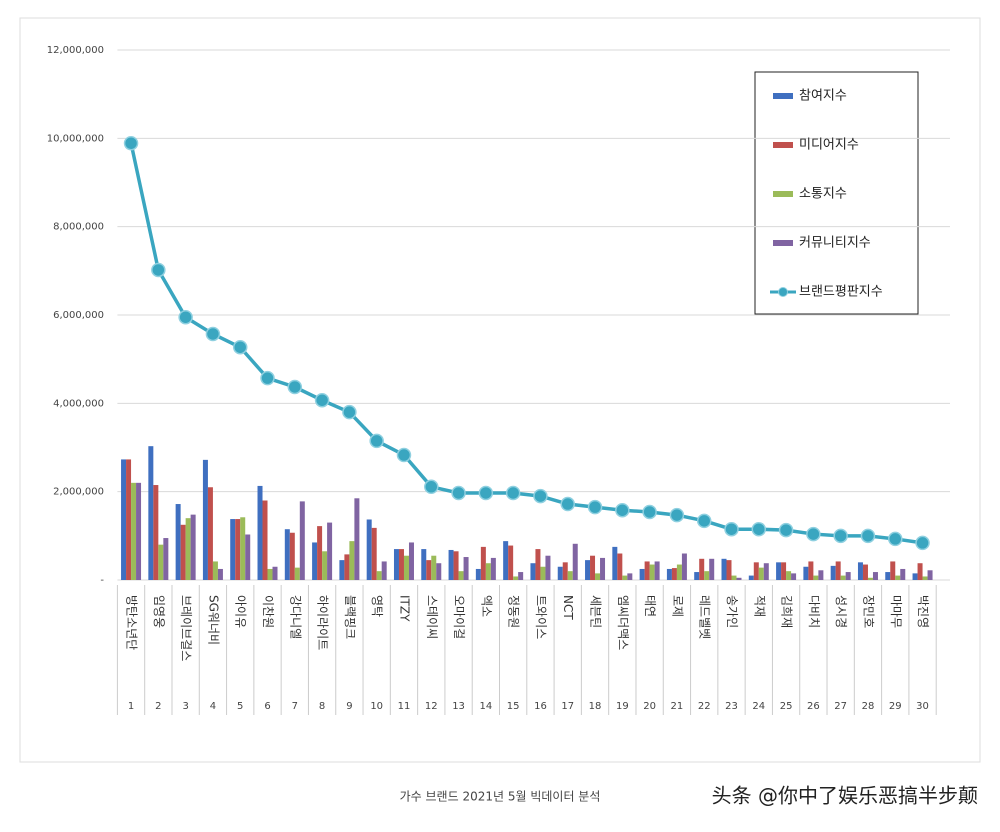 This screenshot has height=832, width=1000. I want to click on rank-label: 20, so click(649, 706).